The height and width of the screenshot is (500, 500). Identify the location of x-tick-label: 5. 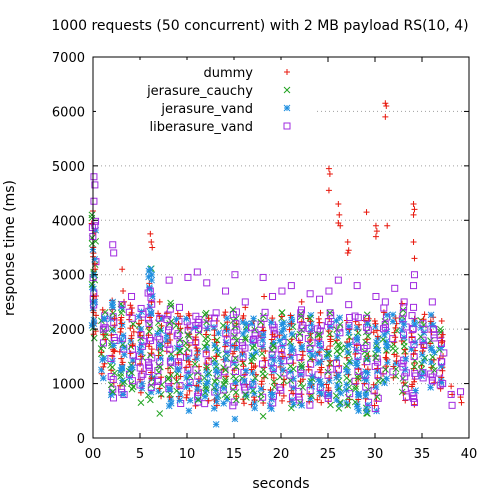
(140, 454).